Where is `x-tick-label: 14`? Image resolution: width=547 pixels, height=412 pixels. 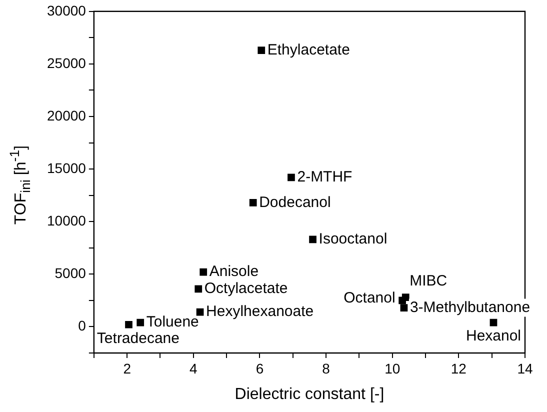
x-tick-label: 14 is located at coordinates (525, 368).